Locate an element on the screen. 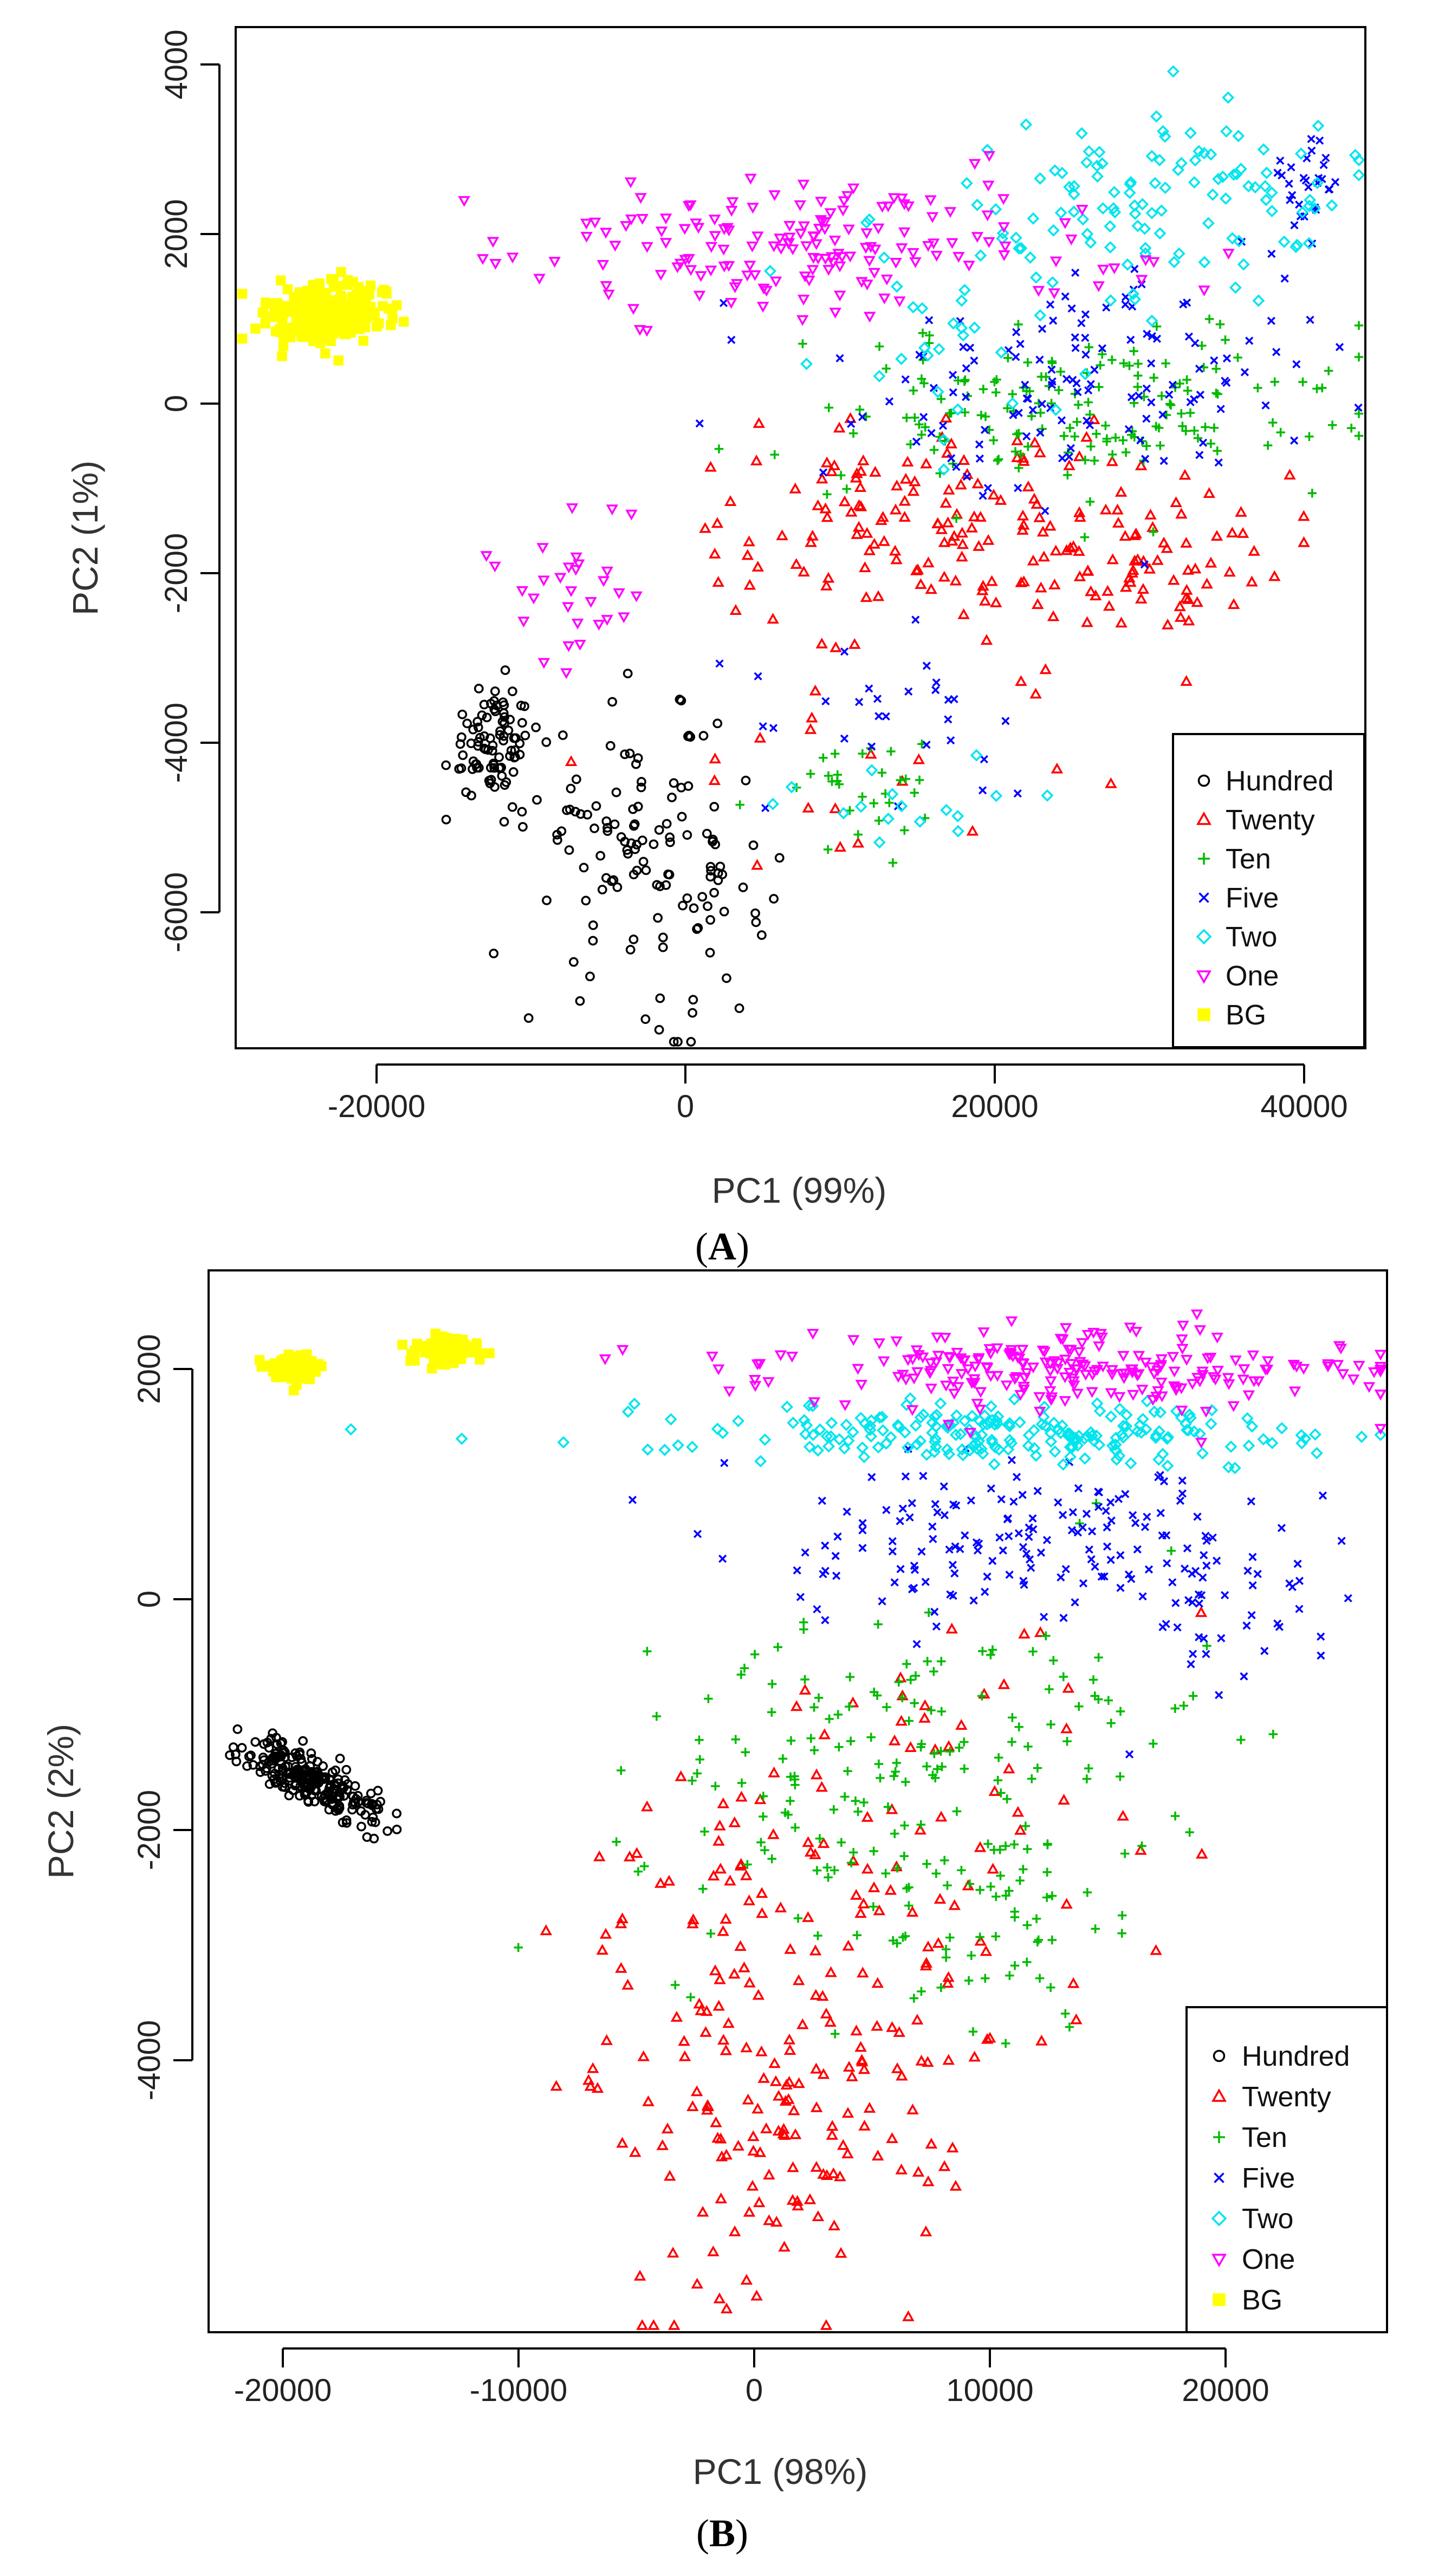 The image size is (1445, 2576). panel-a-x-tick-label: 20000 is located at coordinates (995, 1106).